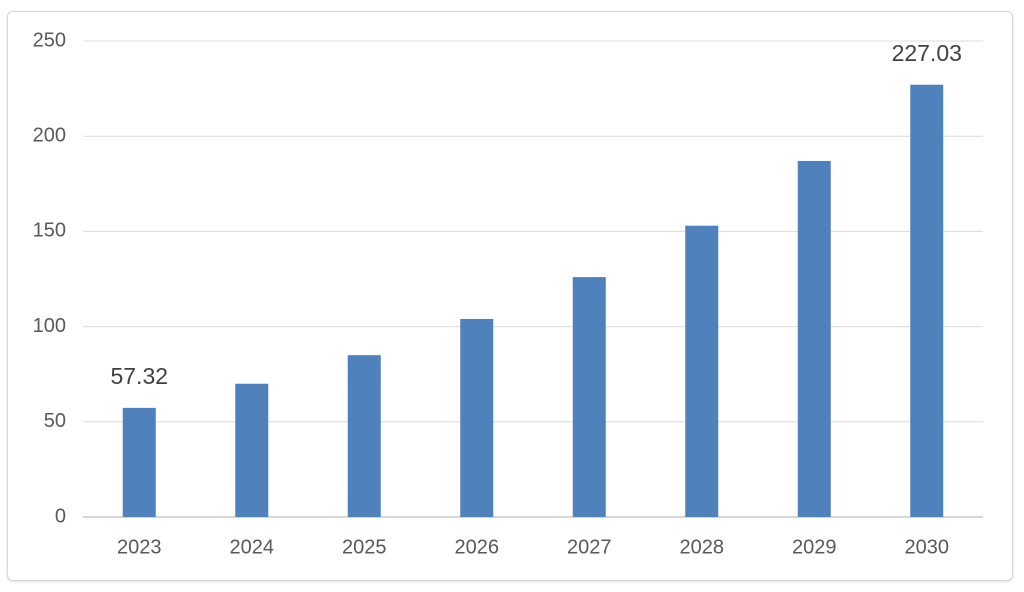 The height and width of the screenshot is (592, 1024). Describe the element at coordinates (814, 547) in the screenshot. I see `x-tick-label: 2029` at that location.